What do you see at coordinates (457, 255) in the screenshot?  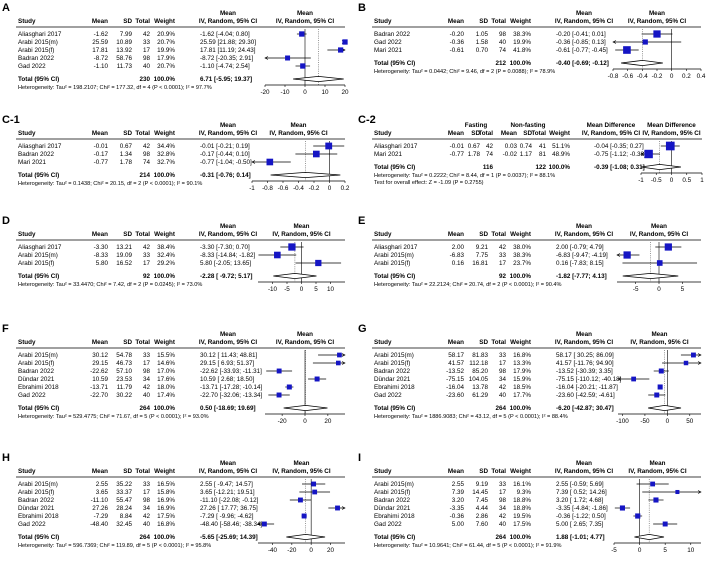 I see `study-mean: -6.83` at bounding box center [457, 255].